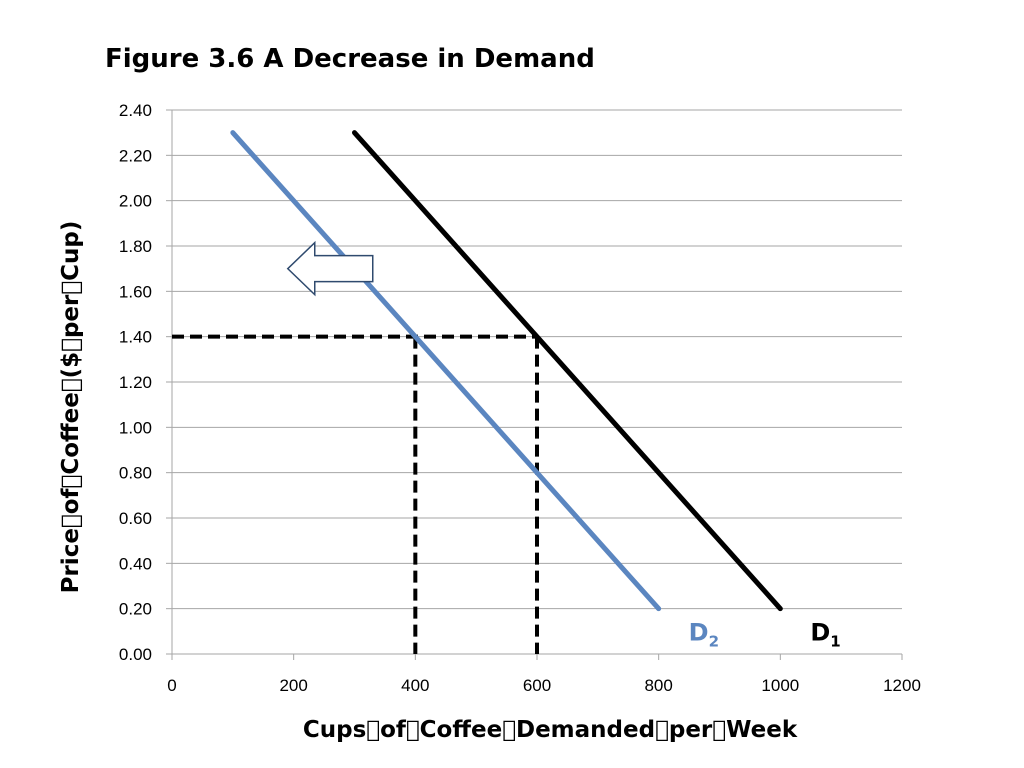 The image size is (1024, 768). What do you see at coordinates (704, 635) in the screenshot?
I see `curve-label-d2: D2` at bounding box center [704, 635].